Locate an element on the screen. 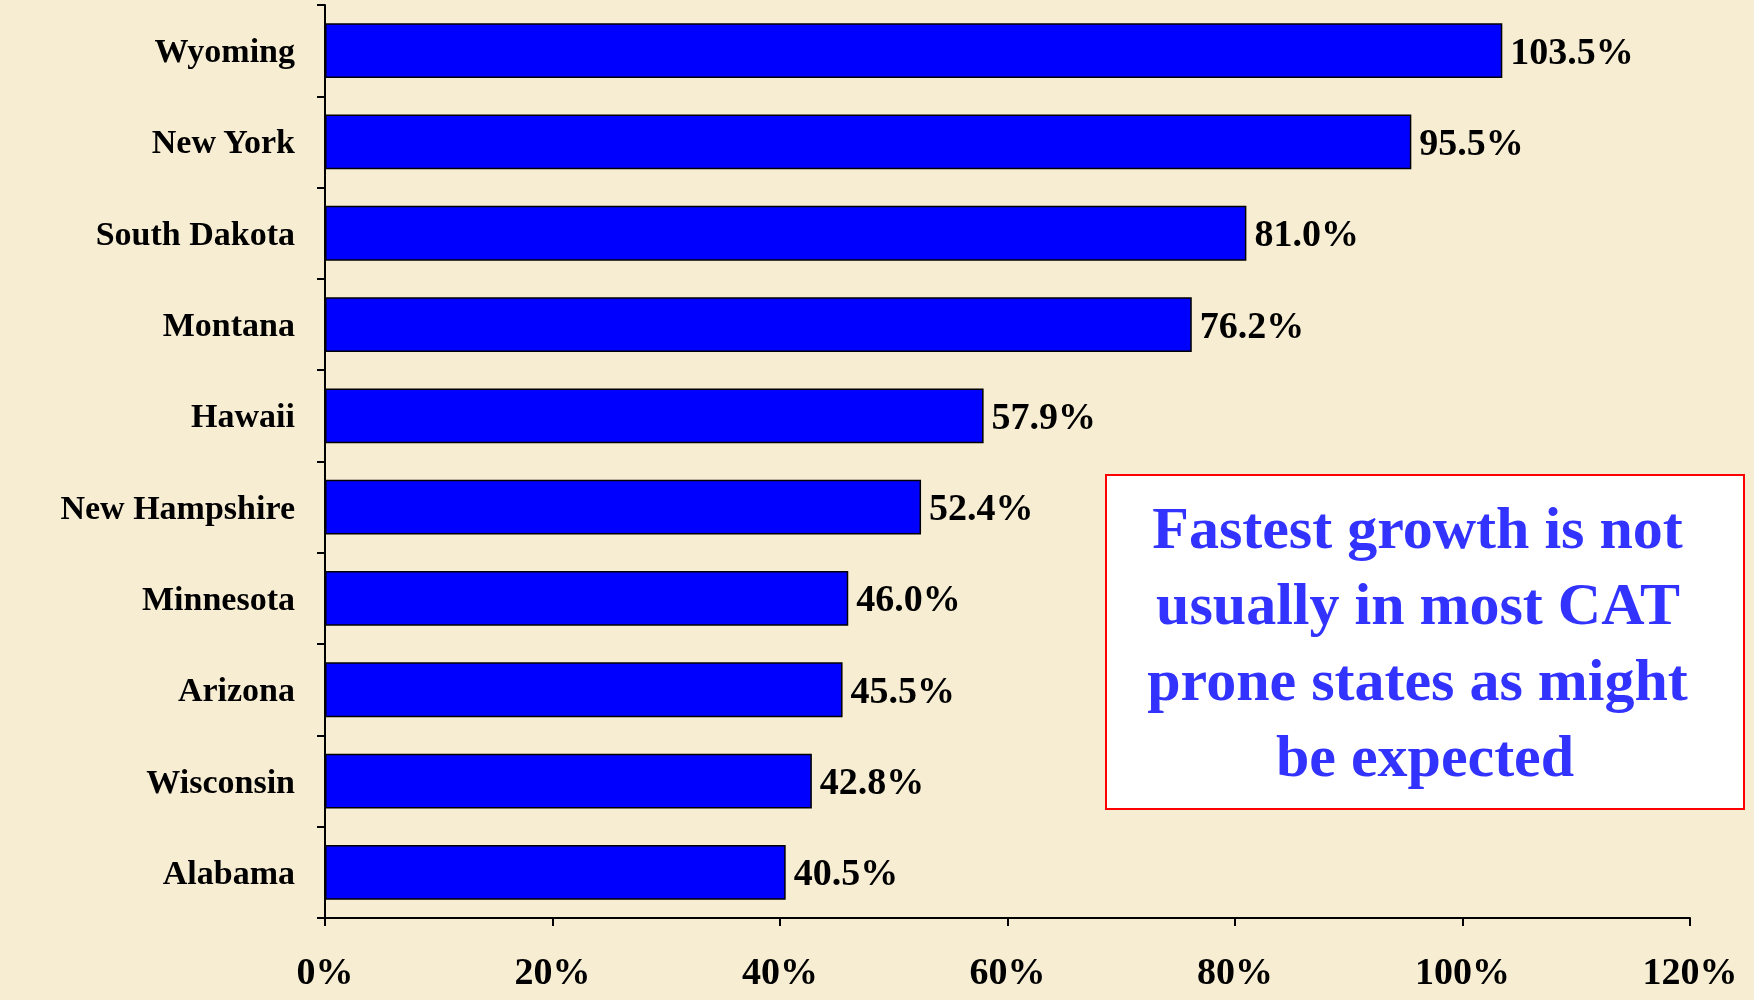  y-tick-label: Wisconsin is located at coordinates (221, 781).